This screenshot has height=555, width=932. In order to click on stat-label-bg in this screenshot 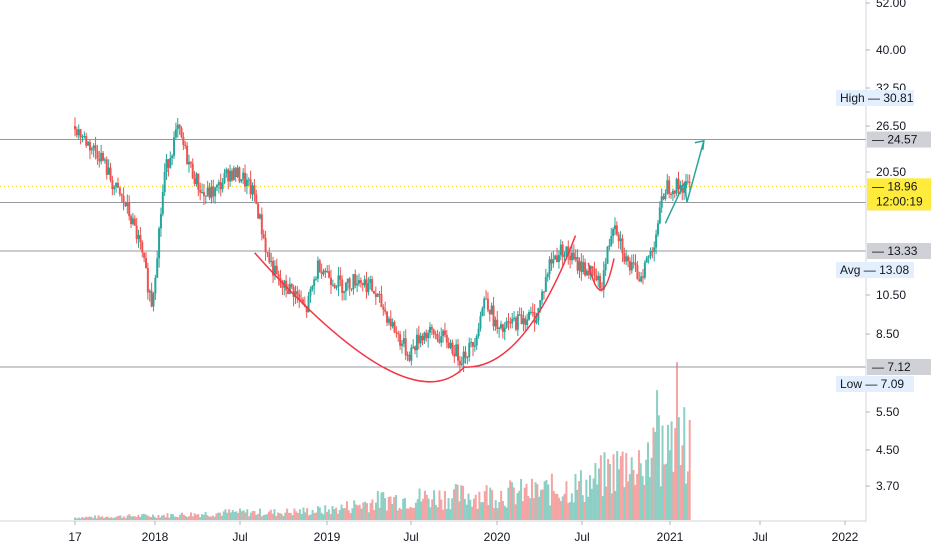, I will do `click(875, 270)`.